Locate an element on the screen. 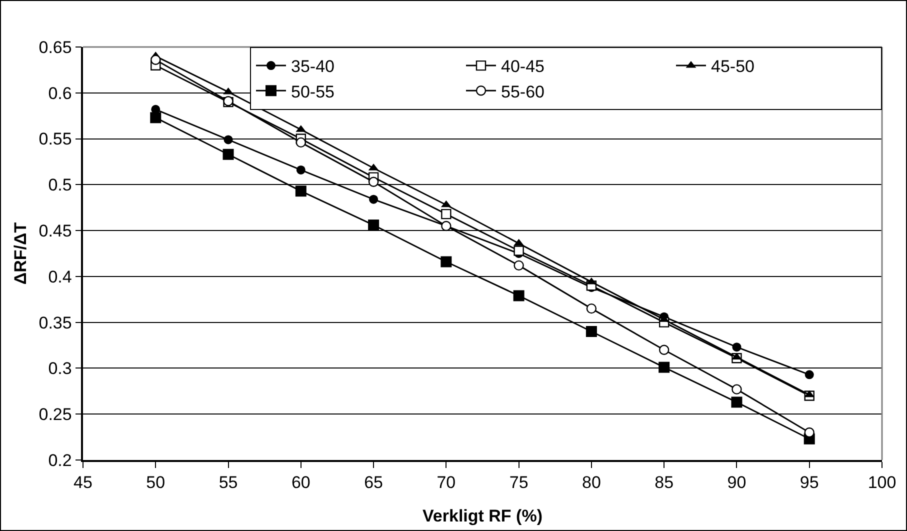 This screenshot has width=907, height=531. y-axis-title: ΔRF/ΔT is located at coordinates (20, 253).